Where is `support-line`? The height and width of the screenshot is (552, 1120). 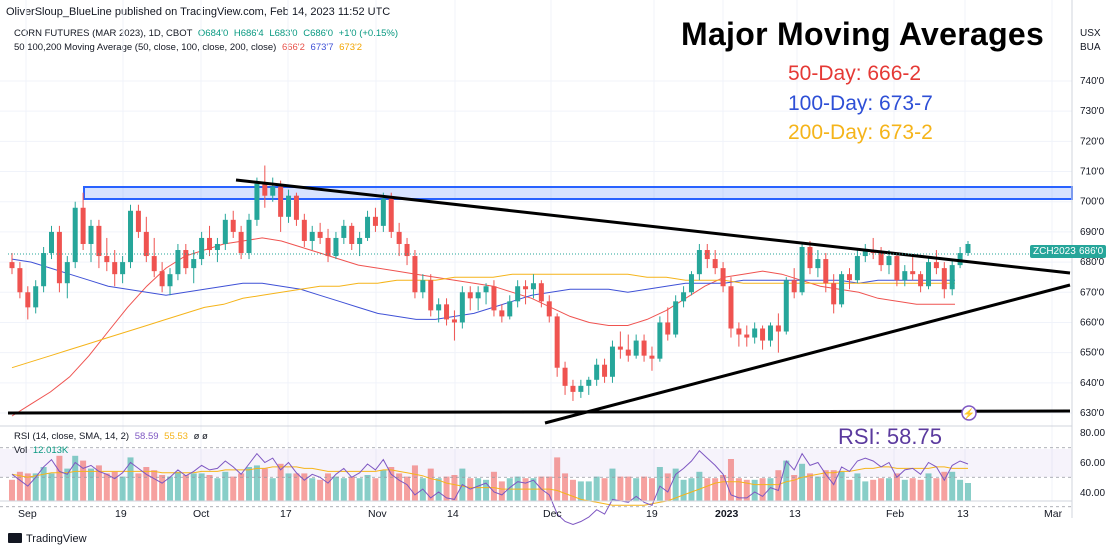
support-line is located at coordinates (539, 412).